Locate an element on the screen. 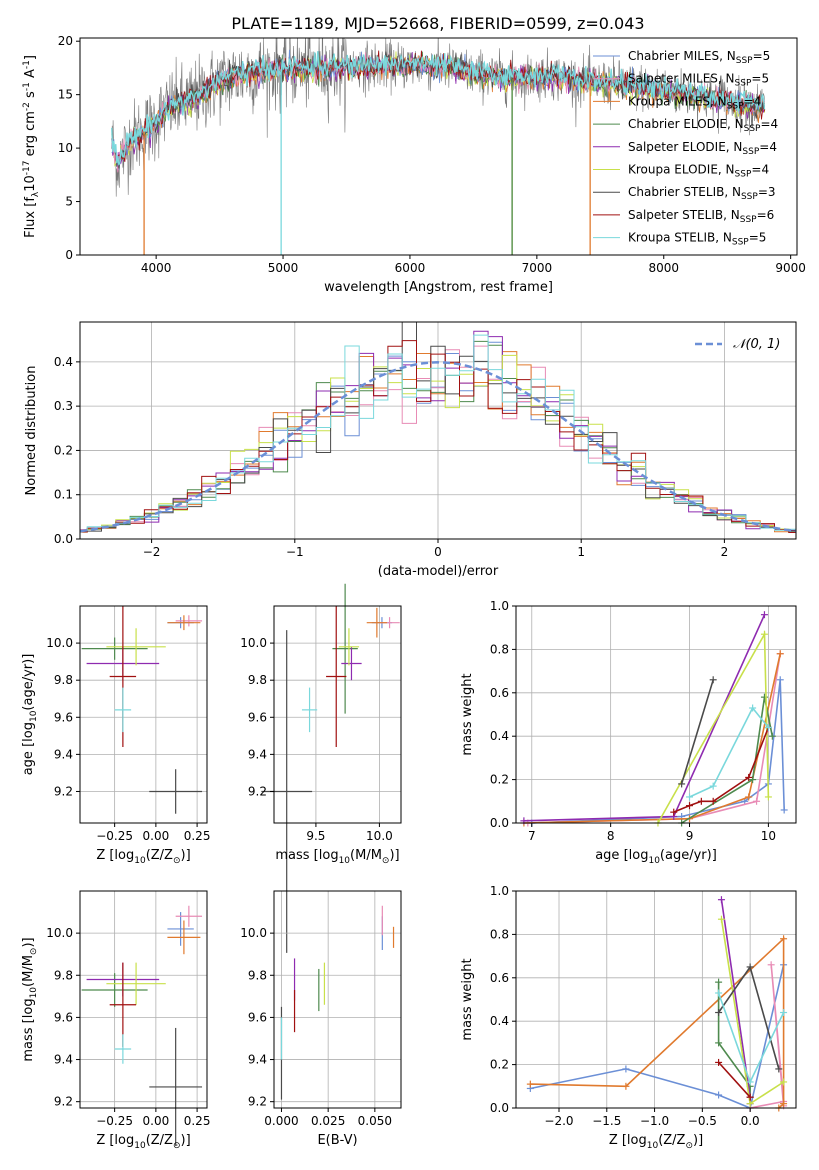 The image size is (819, 1170). x-axis-label: (data-model)/error is located at coordinates (438, 571).